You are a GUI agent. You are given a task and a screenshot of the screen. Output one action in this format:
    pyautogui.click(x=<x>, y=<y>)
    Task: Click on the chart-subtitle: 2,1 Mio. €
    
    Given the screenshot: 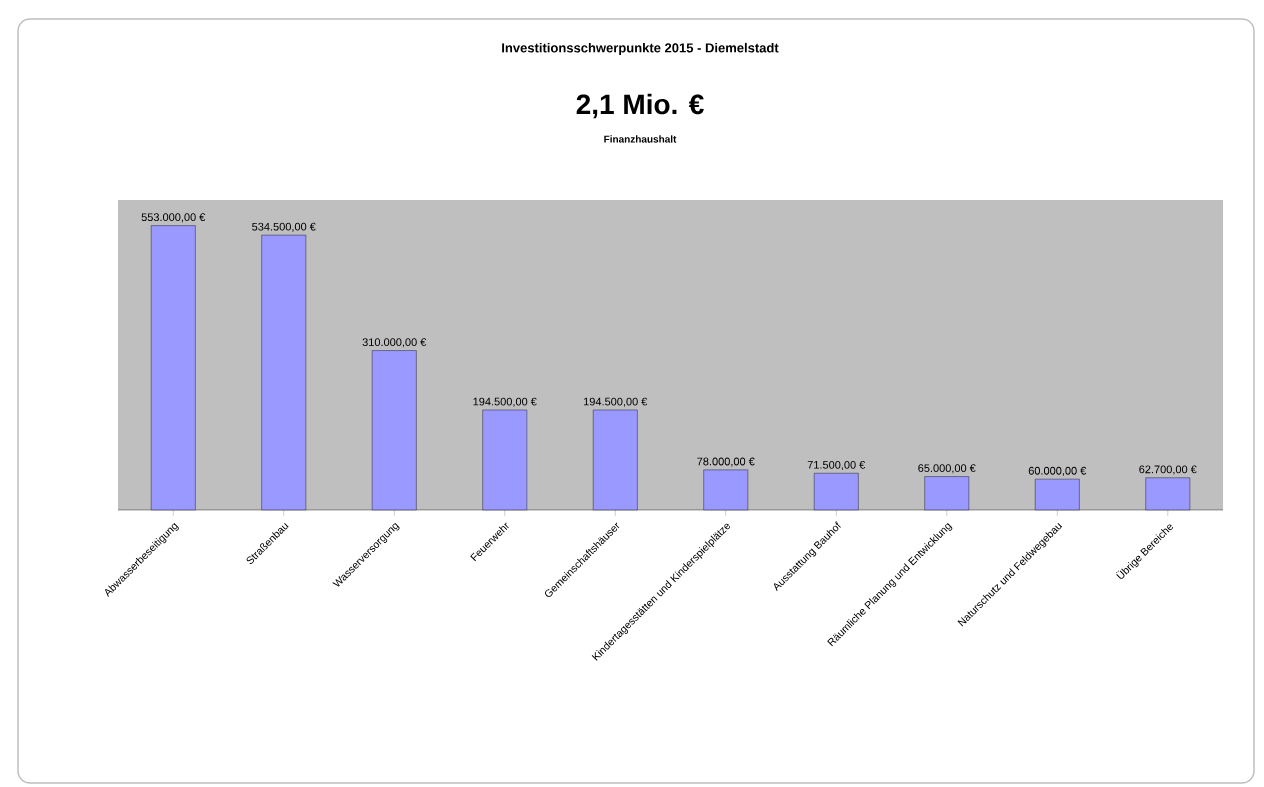 What is the action you would take?
    pyautogui.click(x=640, y=106)
    